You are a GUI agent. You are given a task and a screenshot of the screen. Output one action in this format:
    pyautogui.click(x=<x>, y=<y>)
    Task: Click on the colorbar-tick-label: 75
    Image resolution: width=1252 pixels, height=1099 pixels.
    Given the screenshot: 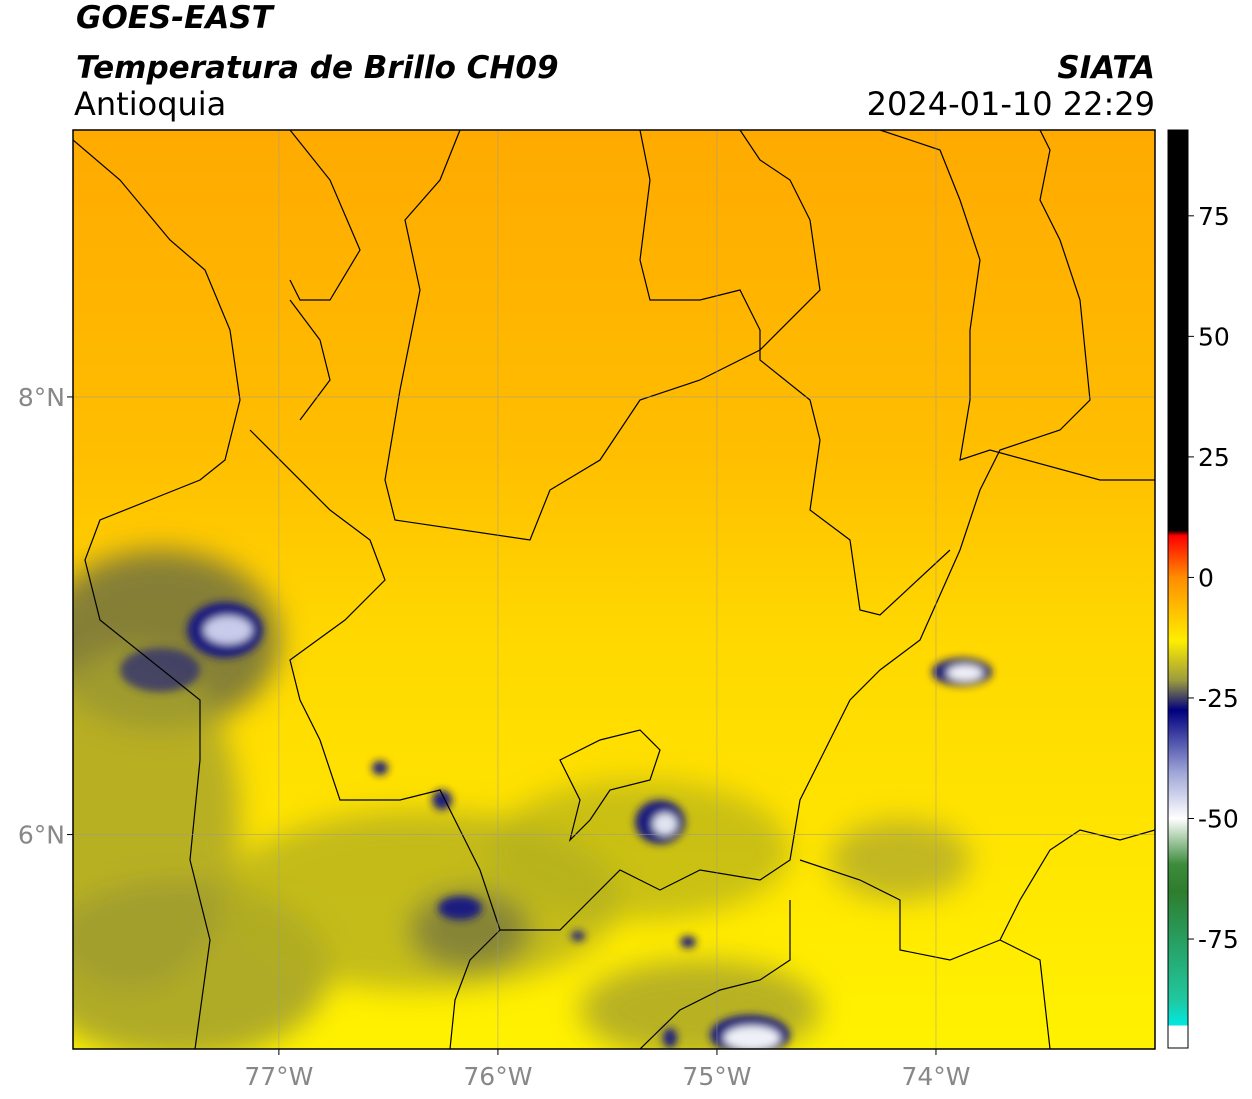 What is the action you would take?
    pyautogui.click(x=1214, y=216)
    